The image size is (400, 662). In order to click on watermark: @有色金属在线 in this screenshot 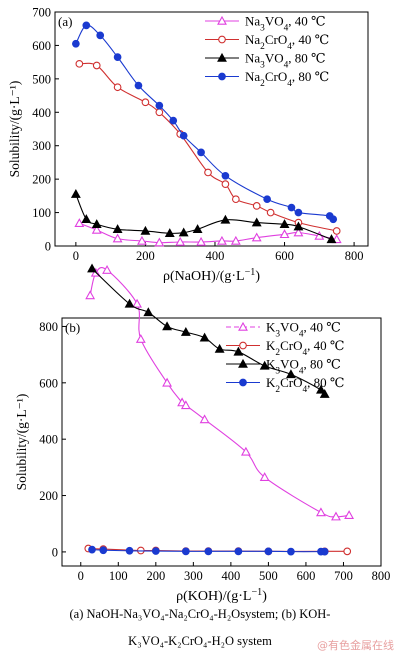, I will do `click(355, 645)`.